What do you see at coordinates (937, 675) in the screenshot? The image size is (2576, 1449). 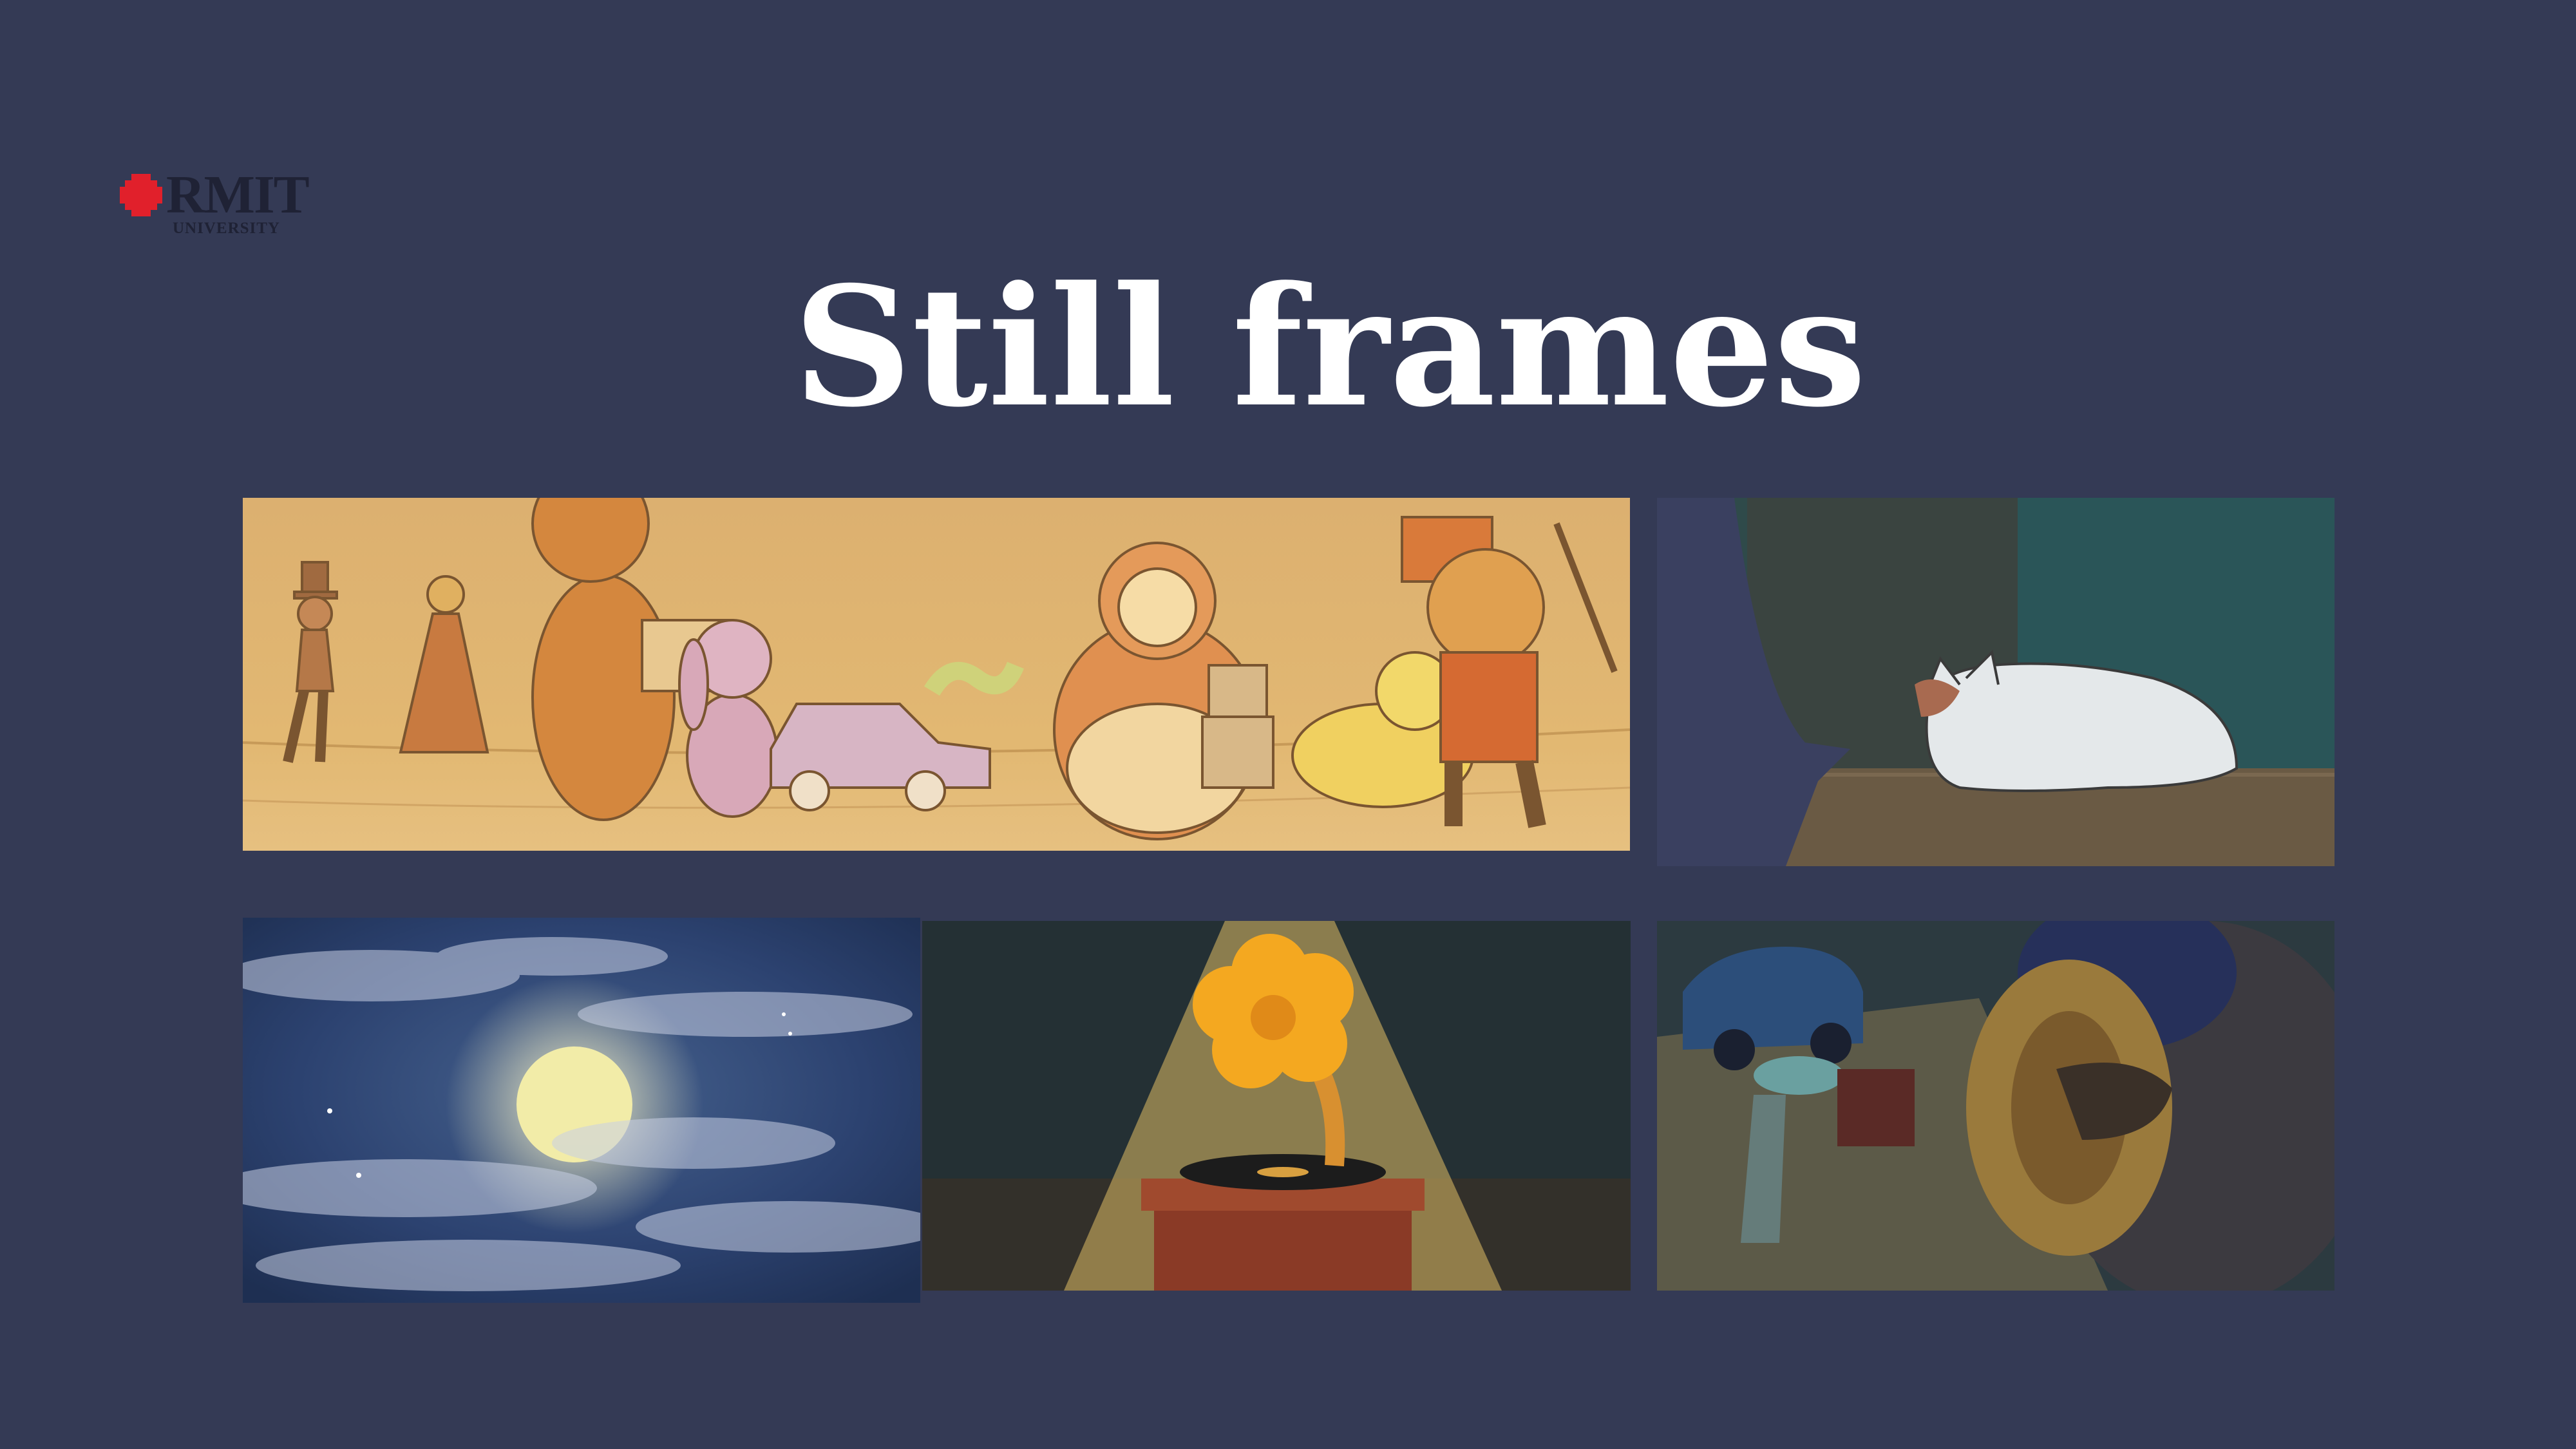 I see `still-frame-toy-parade` at bounding box center [937, 675].